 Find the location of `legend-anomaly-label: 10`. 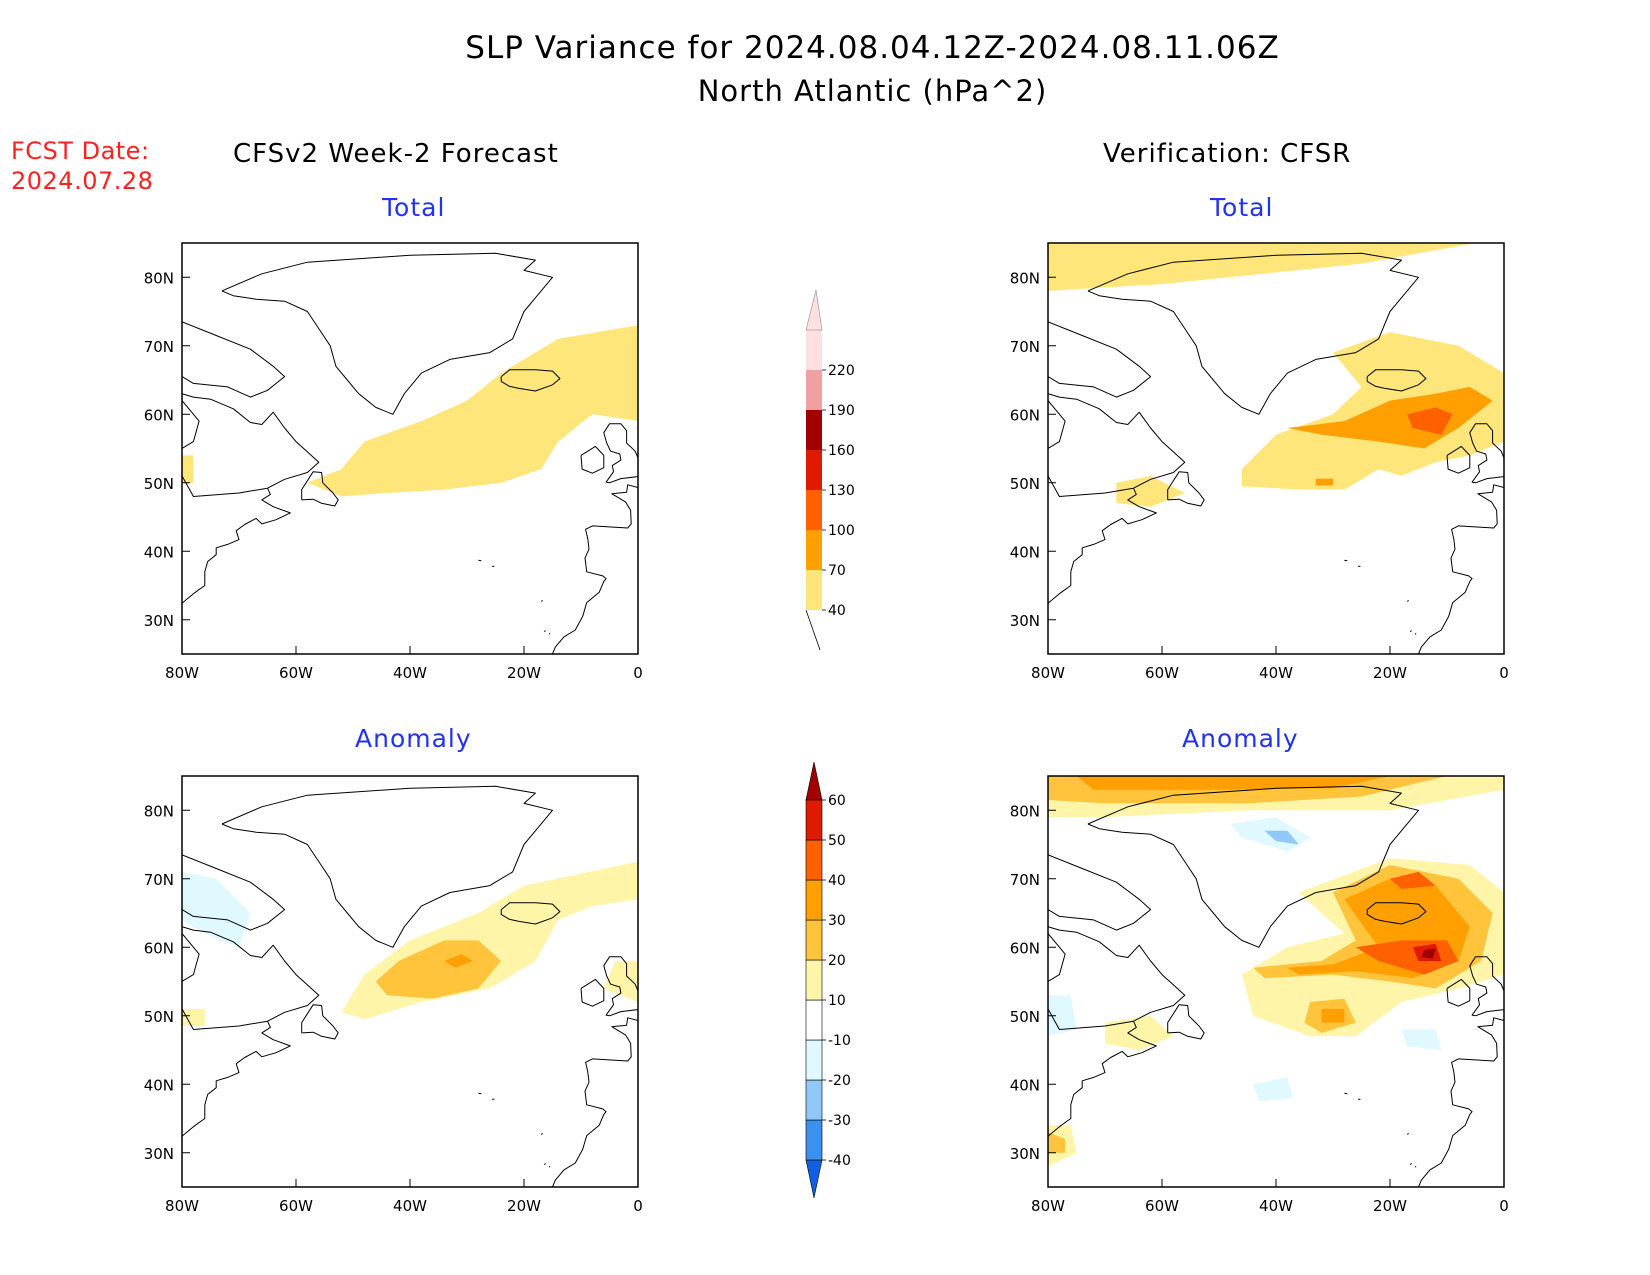

legend-anomaly-label: 10 is located at coordinates (837, 1001).